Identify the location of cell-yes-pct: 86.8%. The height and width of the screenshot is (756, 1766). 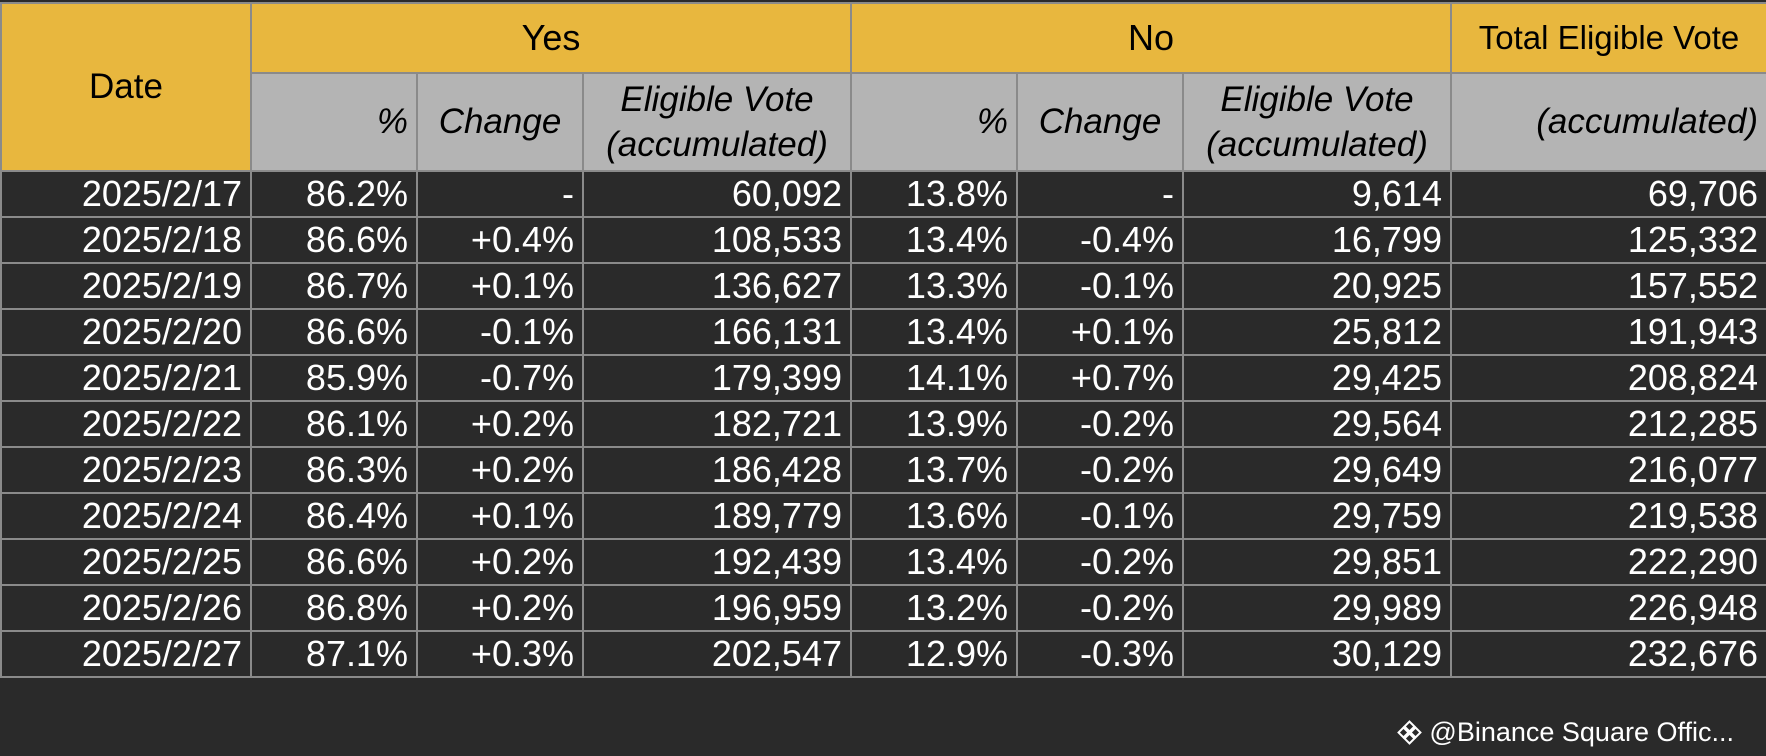
(334, 608).